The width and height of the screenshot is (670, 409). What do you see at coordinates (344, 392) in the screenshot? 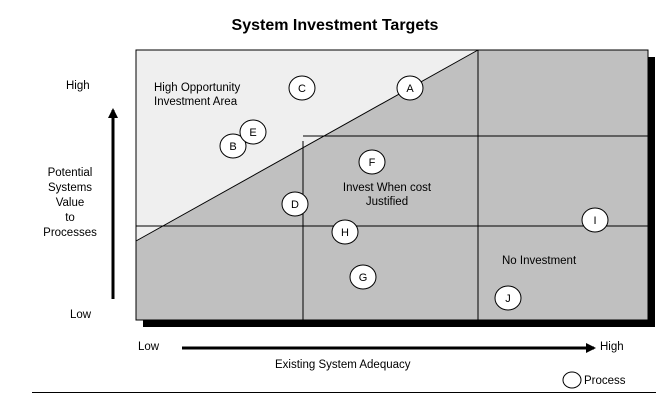
I see `bottom-rule` at bounding box center [344, 392].